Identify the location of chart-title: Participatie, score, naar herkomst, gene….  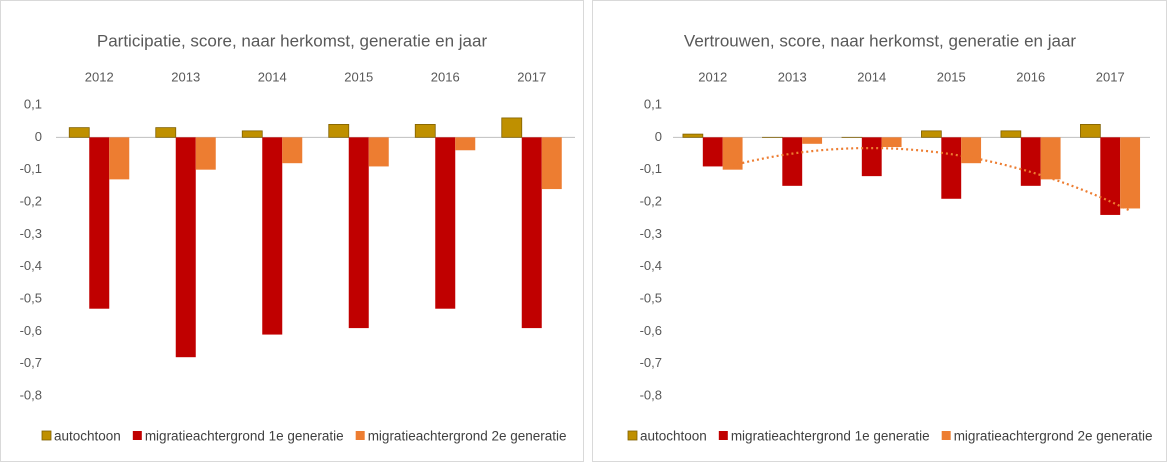
(292, 40).